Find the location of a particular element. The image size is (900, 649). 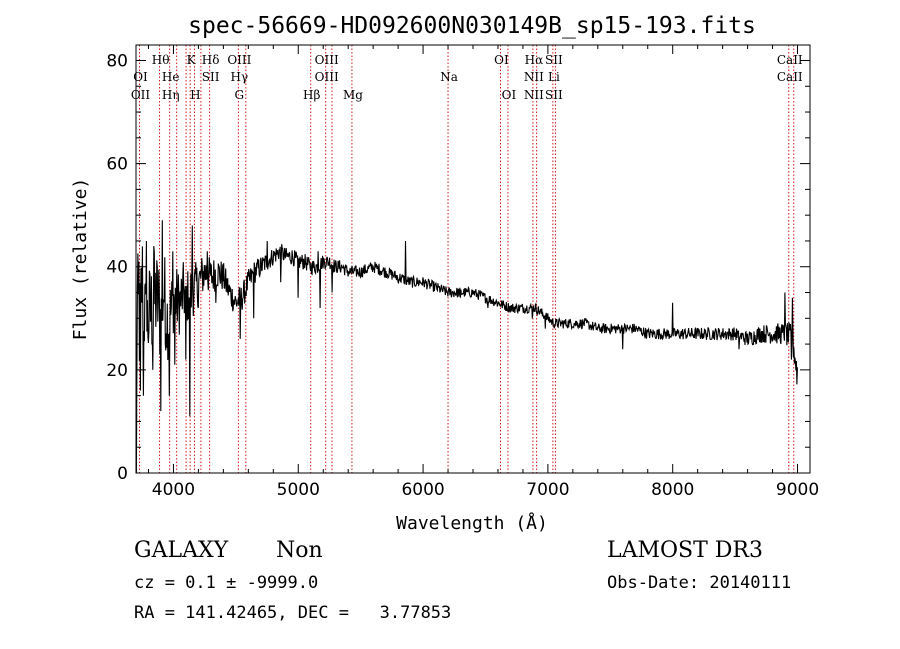

line-marker-label: Hβ is located at coordinates (311, 95).